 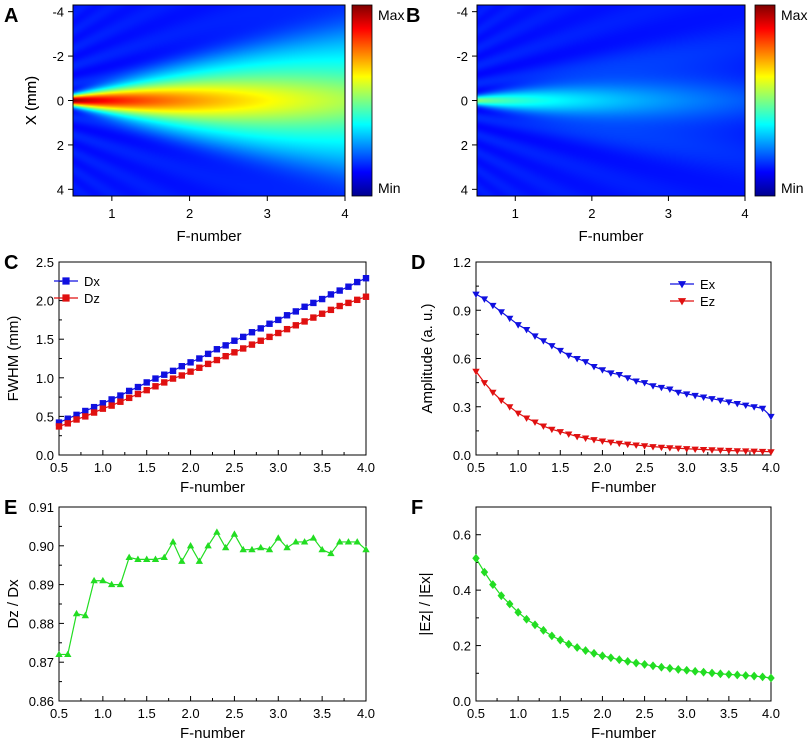 What do you see at coordinates (425, 603) in the screenshot?
I see `y-axis-label-f: |Ez| / |Ex|` at bounding box center [425, 603].